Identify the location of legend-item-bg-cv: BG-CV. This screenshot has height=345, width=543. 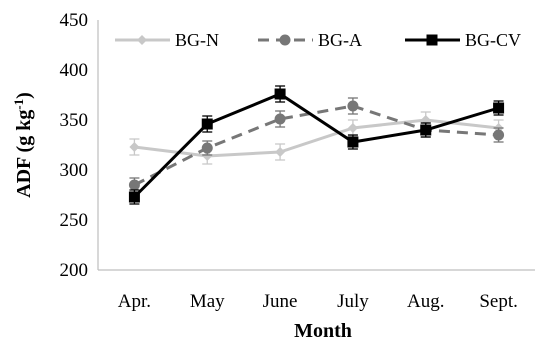
(463, 40).